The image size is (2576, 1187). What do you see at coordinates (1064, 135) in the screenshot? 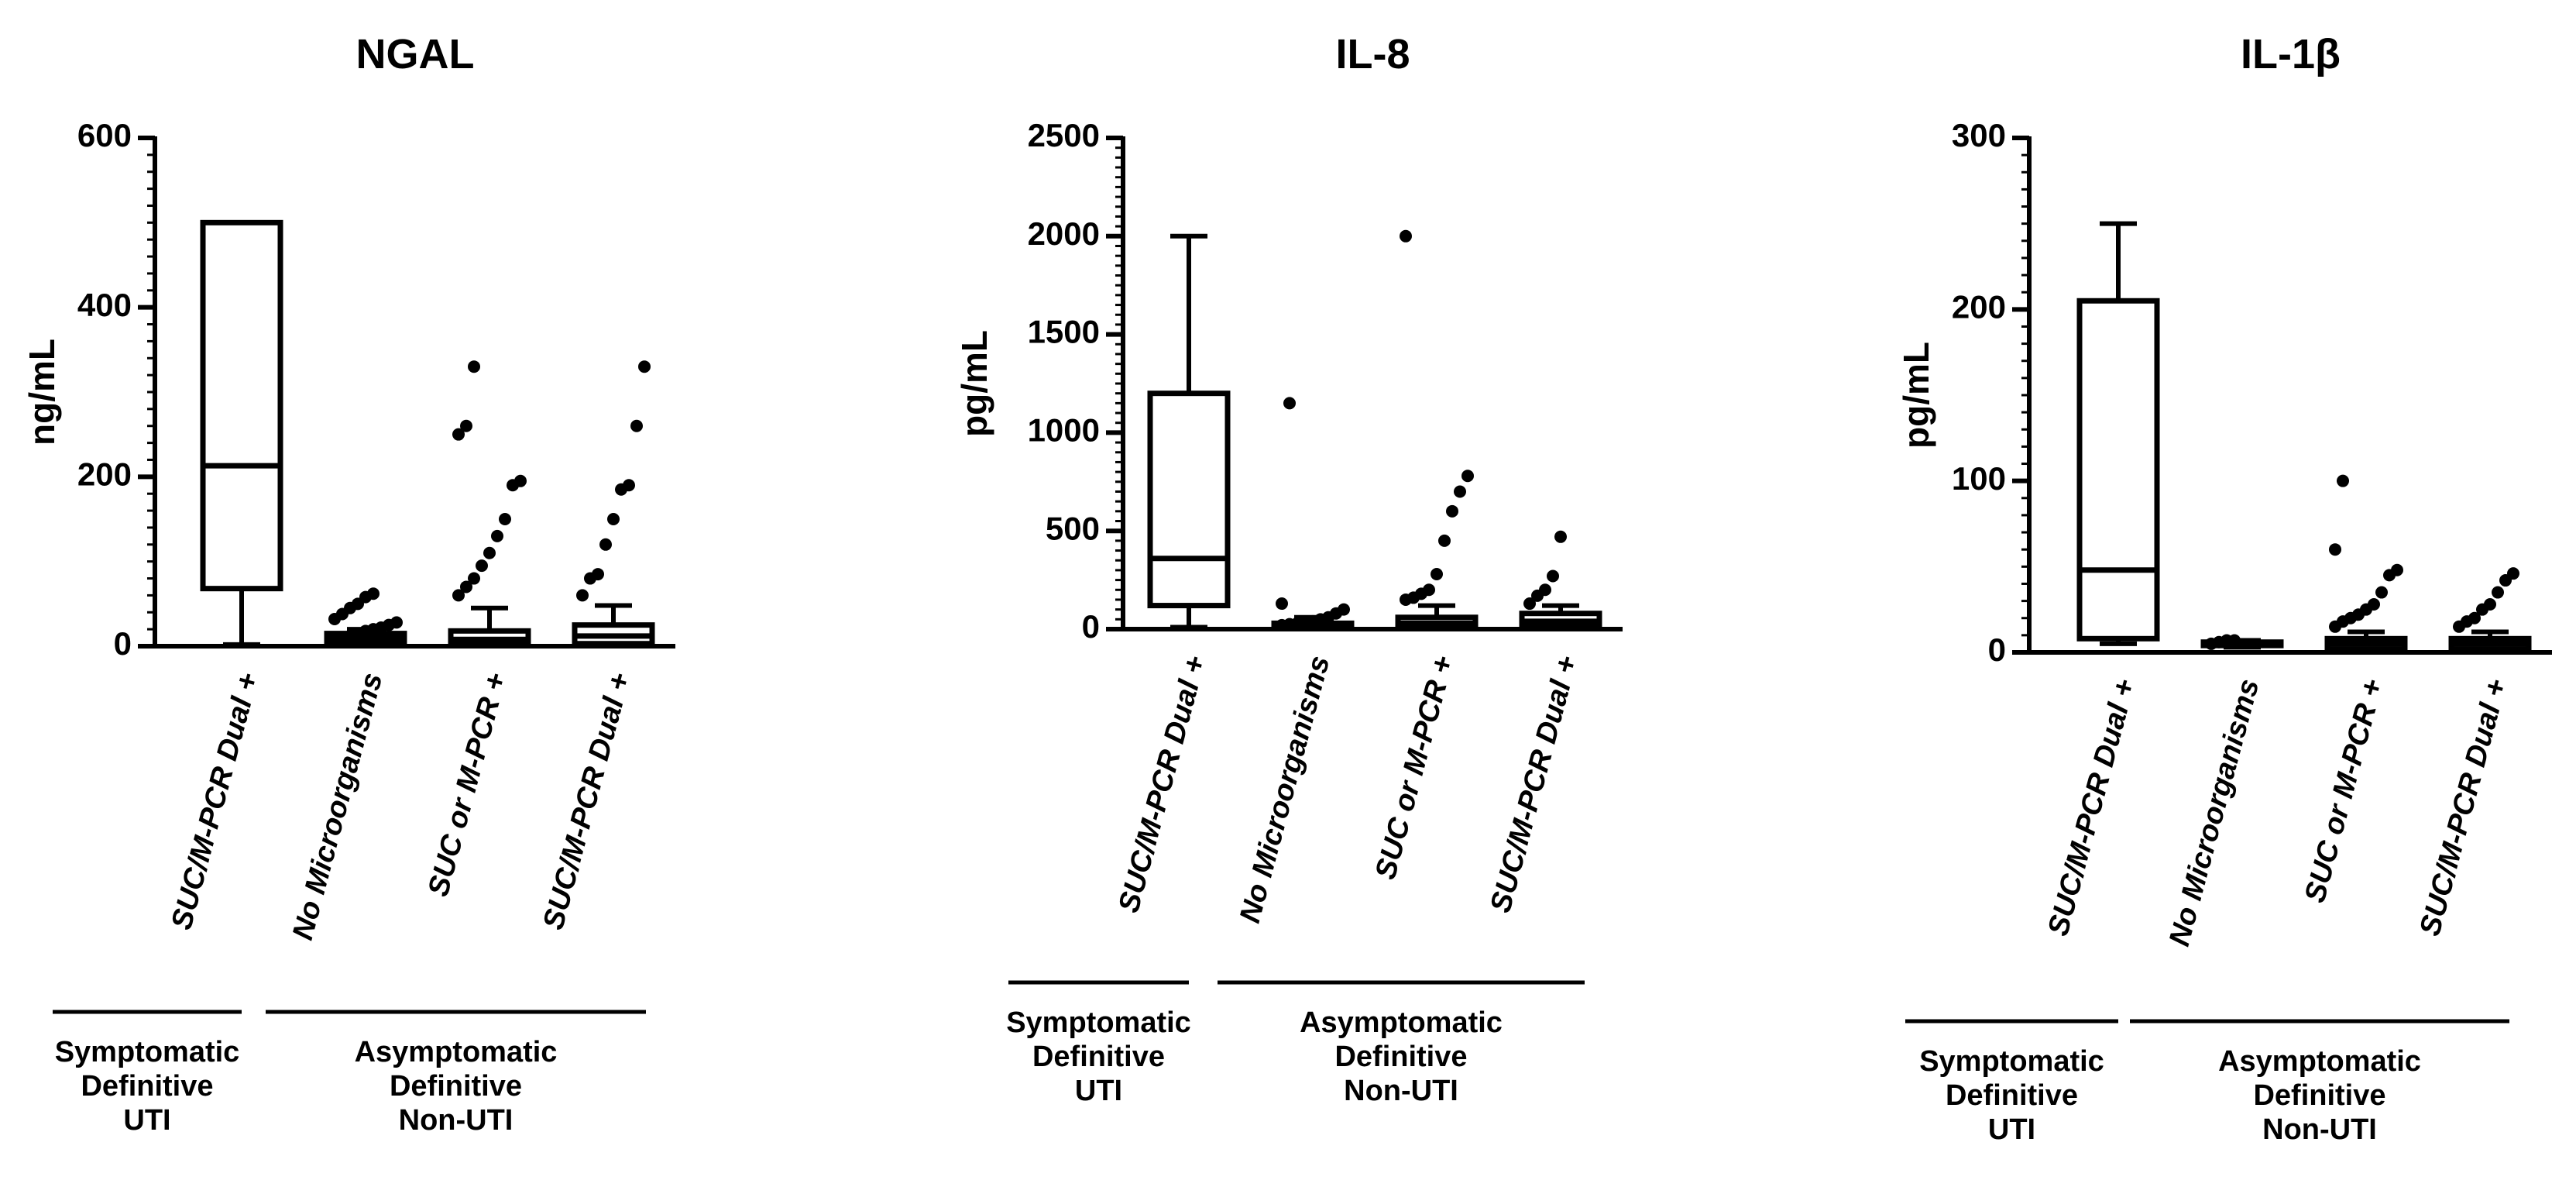
I see `y-tick-label: 2500` at bounding box center [1064, 135].